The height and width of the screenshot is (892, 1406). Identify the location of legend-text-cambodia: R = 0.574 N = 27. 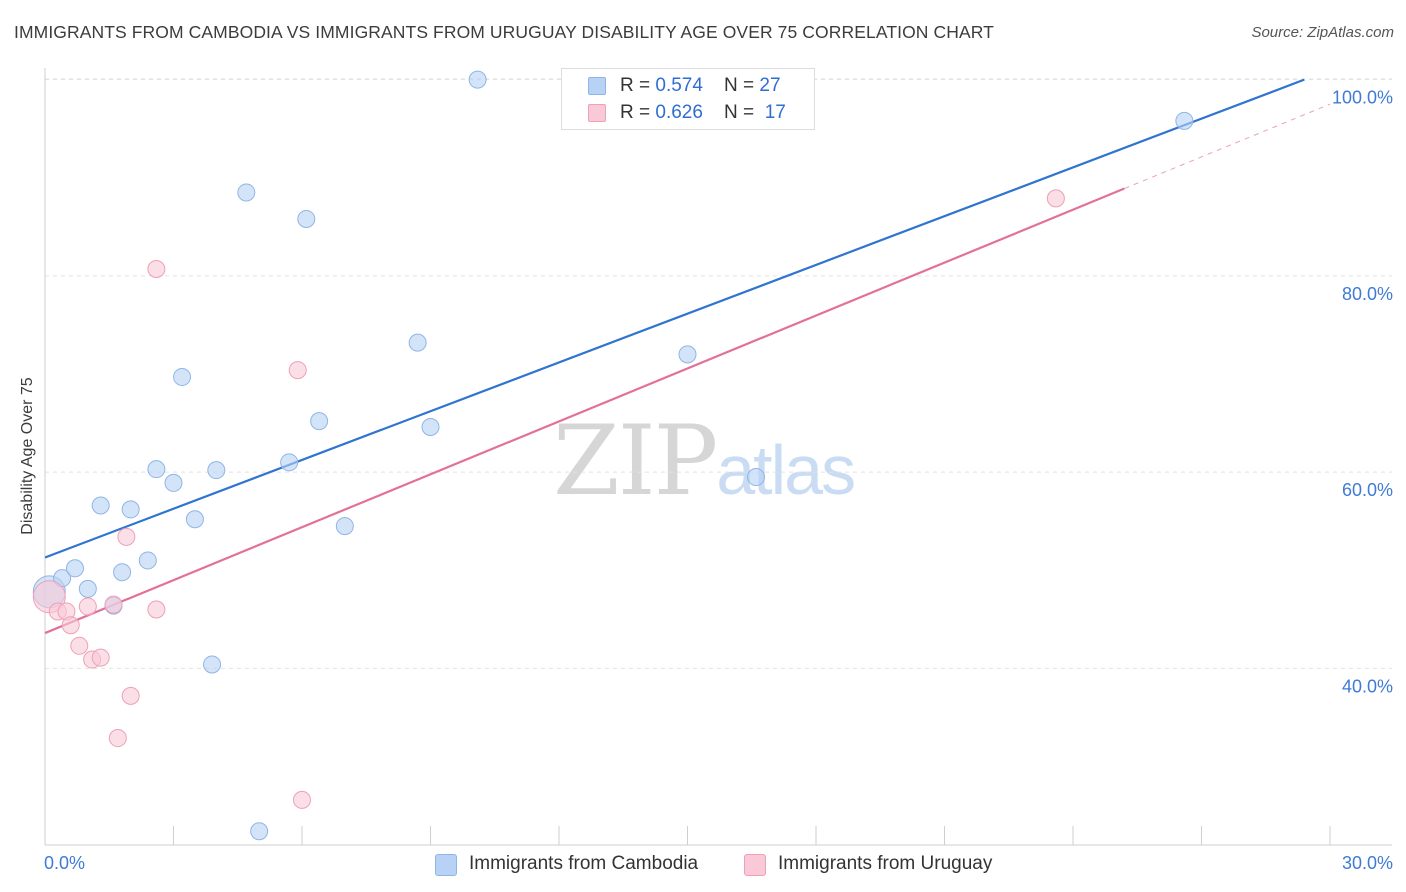
(700, 86).